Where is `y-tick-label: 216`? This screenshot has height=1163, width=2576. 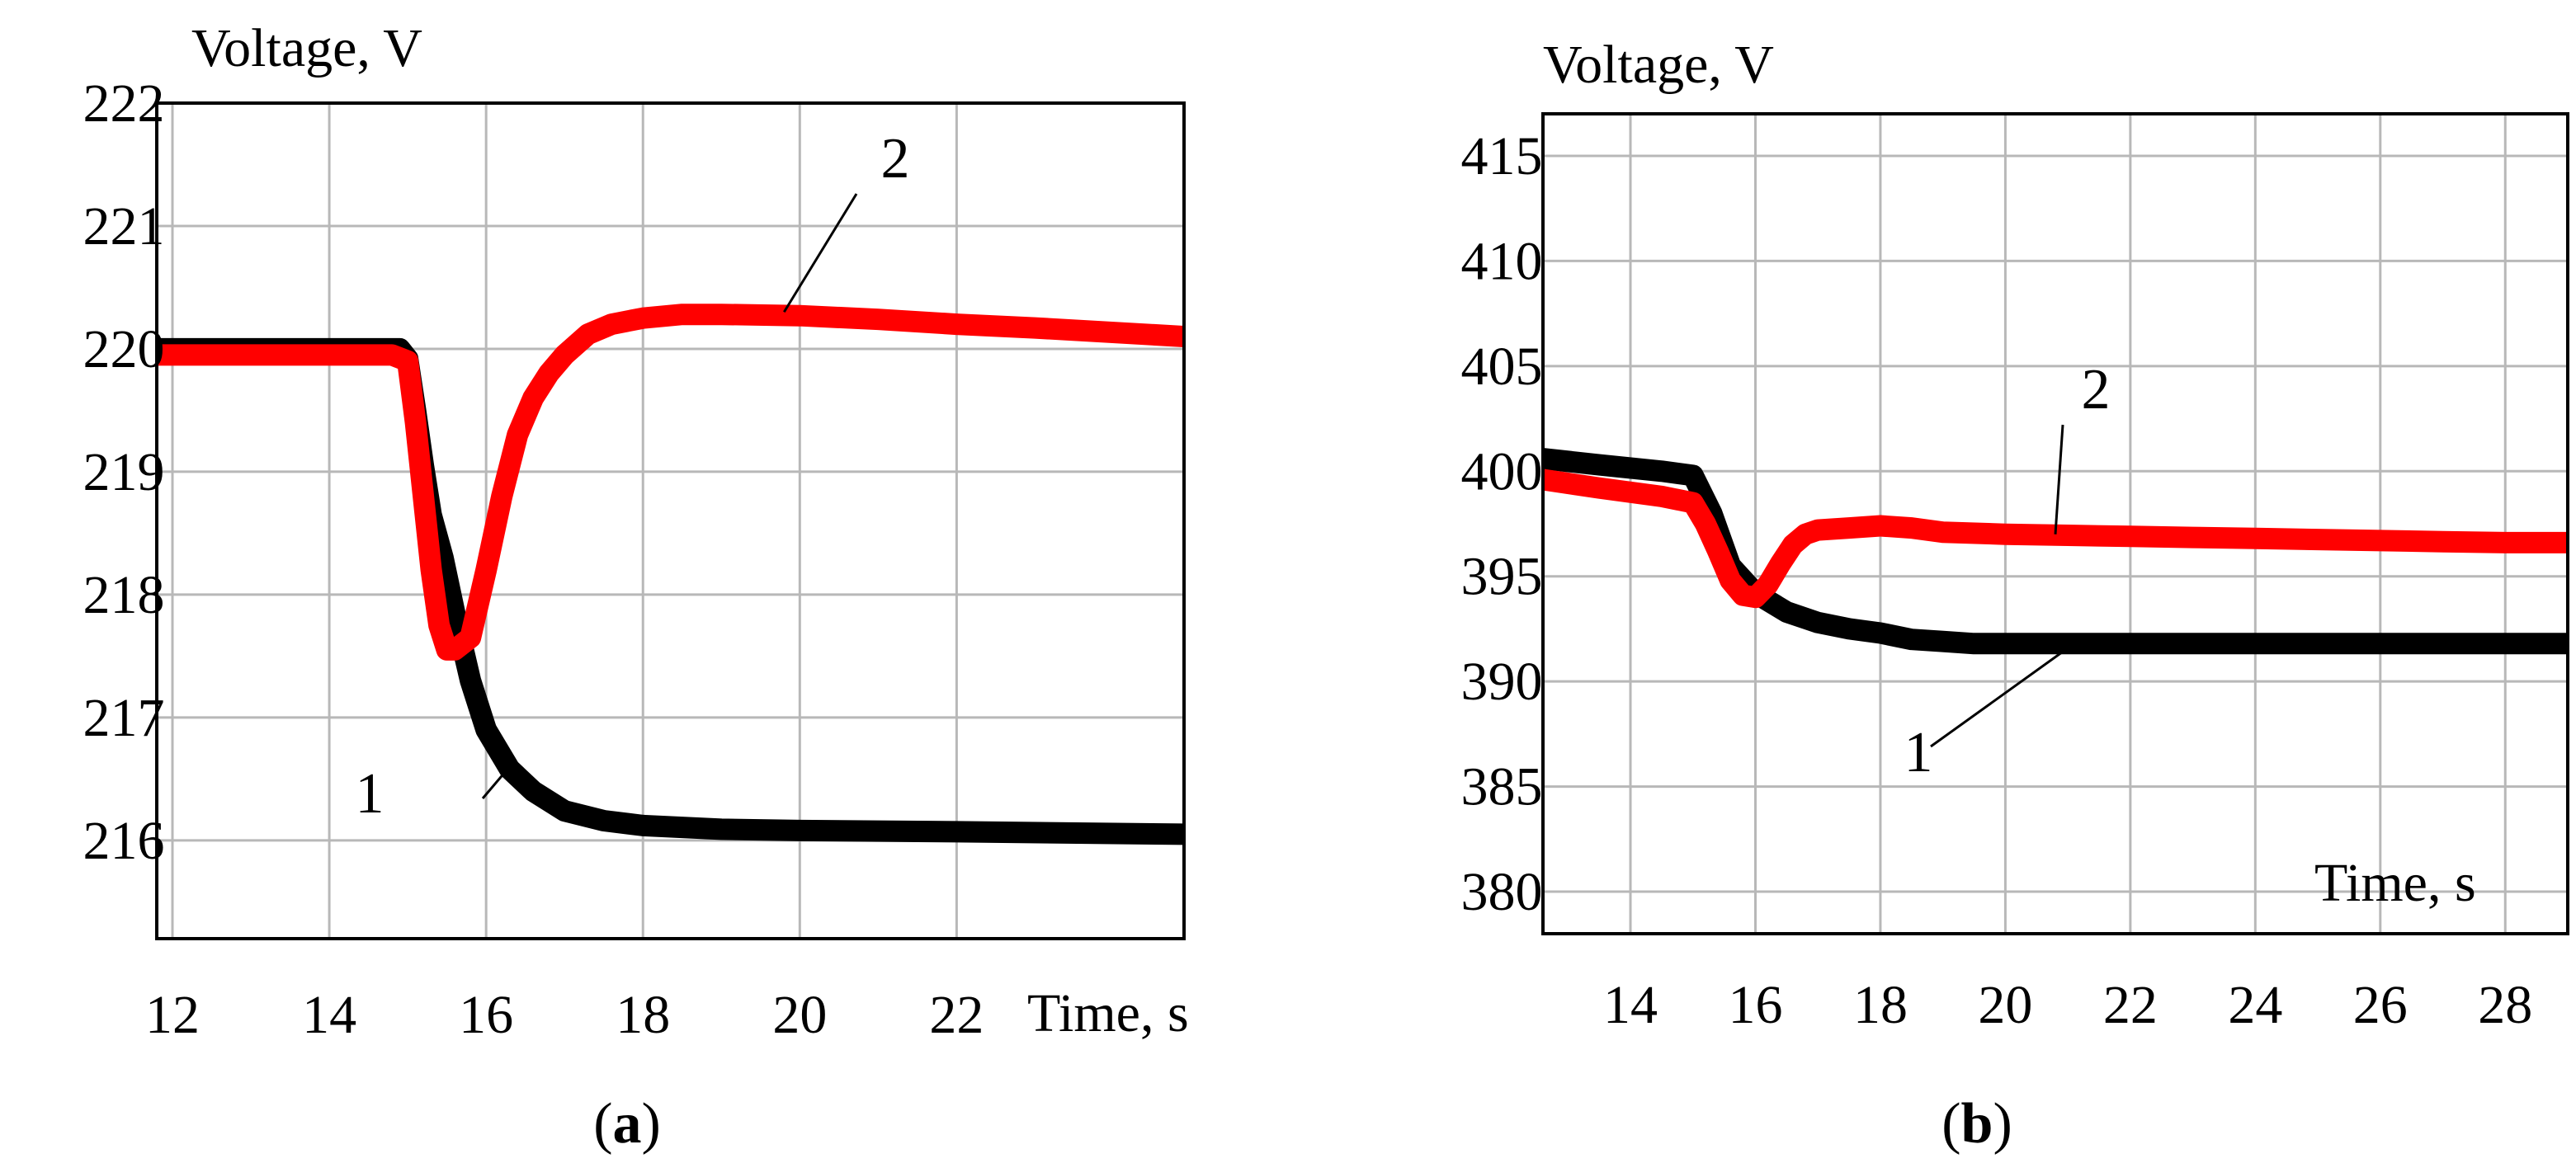 y-tick-label: 216 is located at coordinates (124, 841).